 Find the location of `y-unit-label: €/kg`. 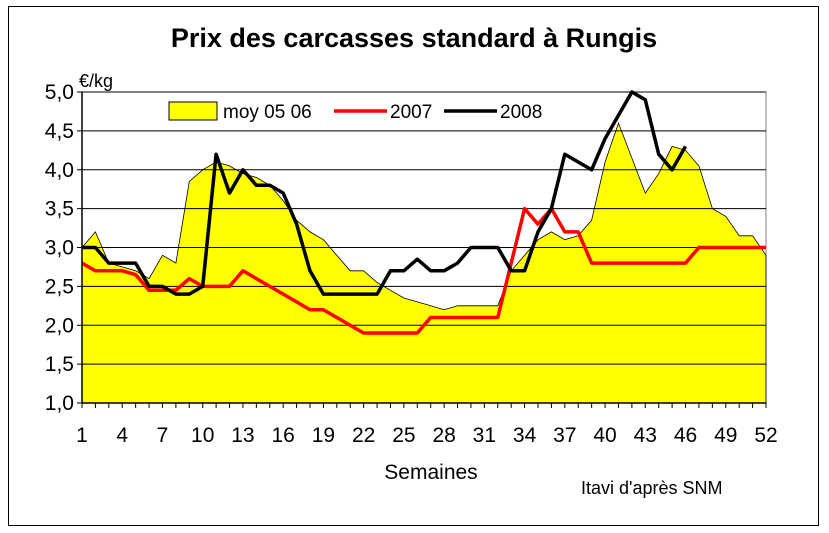

y-unit-label: €/kg is located at coordinates (96, 81).